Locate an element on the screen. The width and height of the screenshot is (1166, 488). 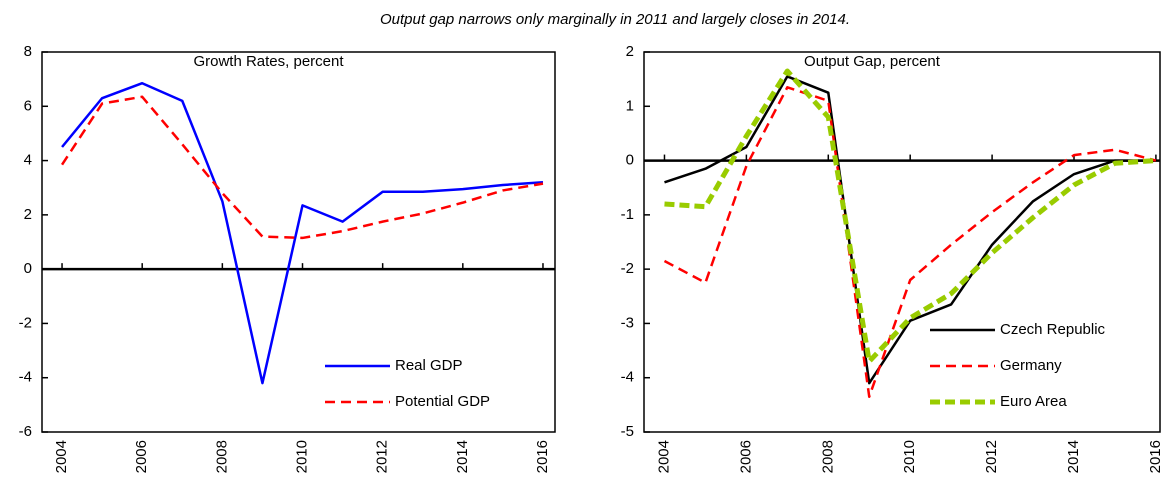
y-tick-label: 8 is located at coordinates (28, 51).